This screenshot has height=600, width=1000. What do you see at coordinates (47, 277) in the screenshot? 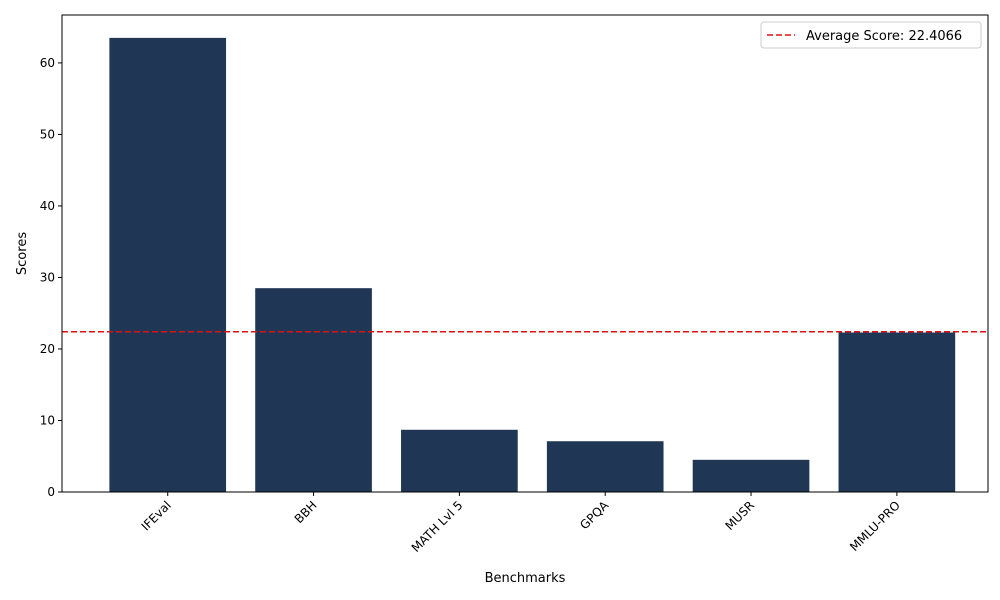
I see `y-tick-label: 30` at bounding box center [47, 277].